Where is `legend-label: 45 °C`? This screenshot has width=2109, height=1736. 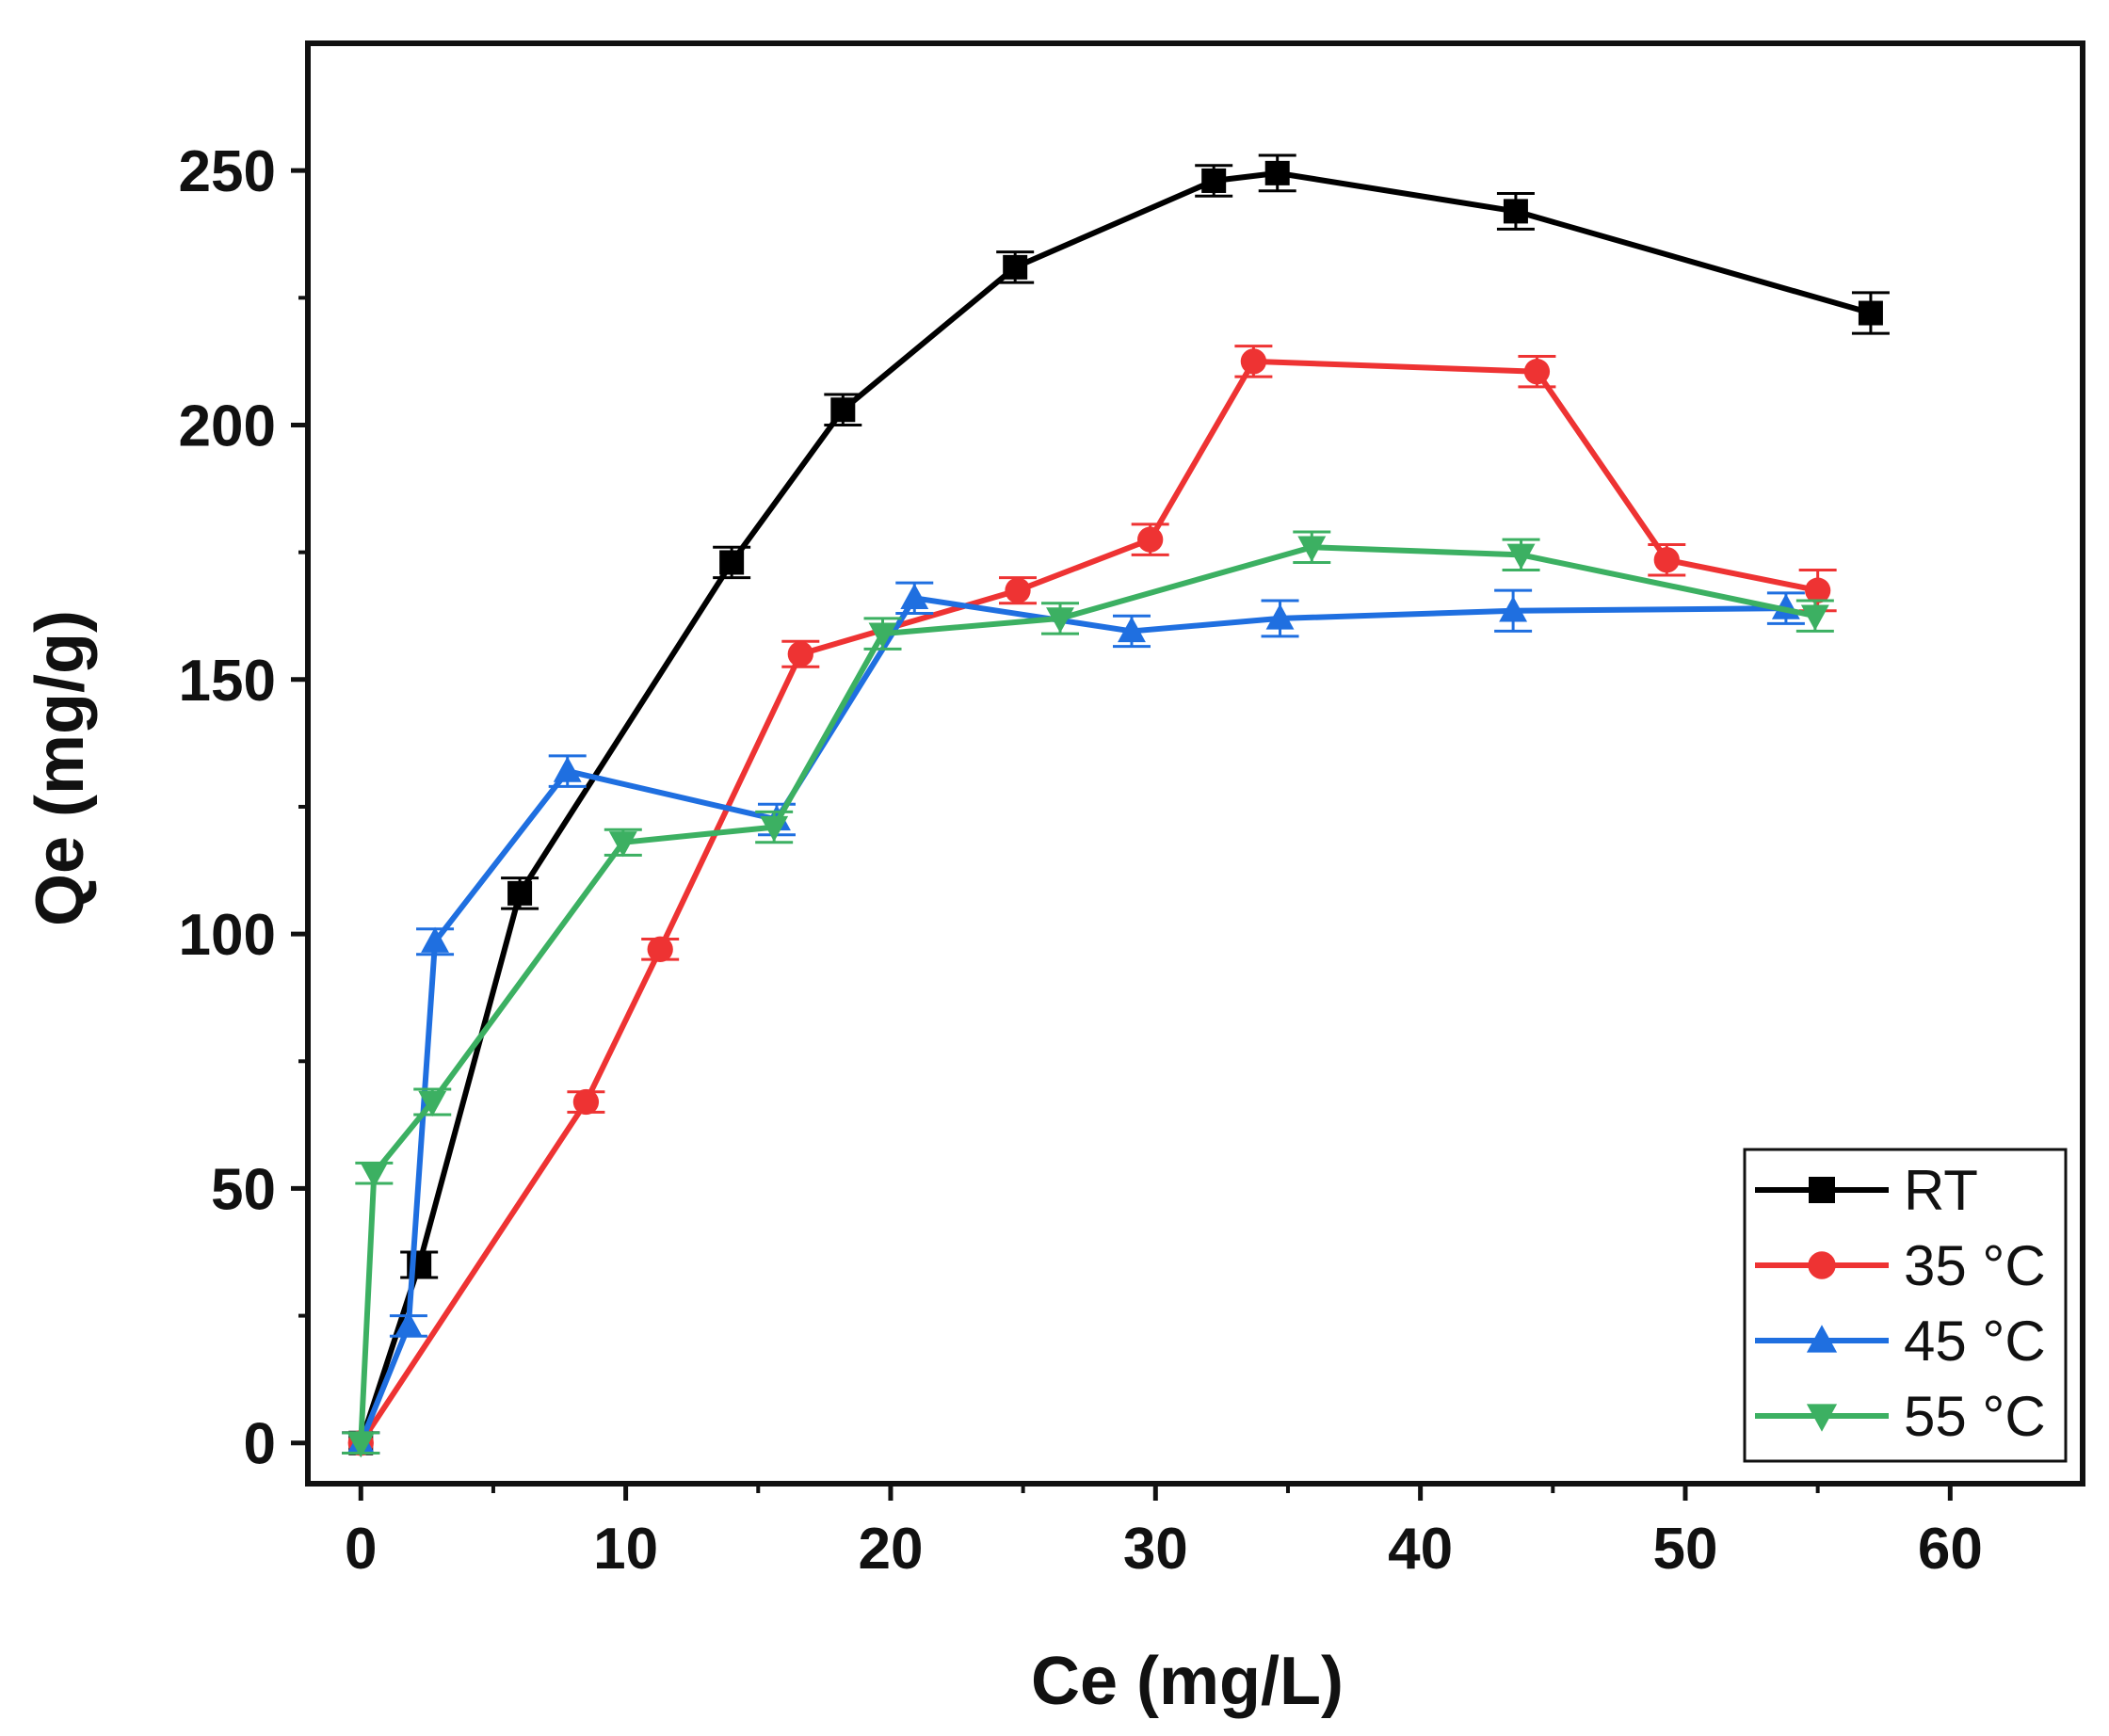
legend-label: 45 °C is located at coordinates (1975, 1341).